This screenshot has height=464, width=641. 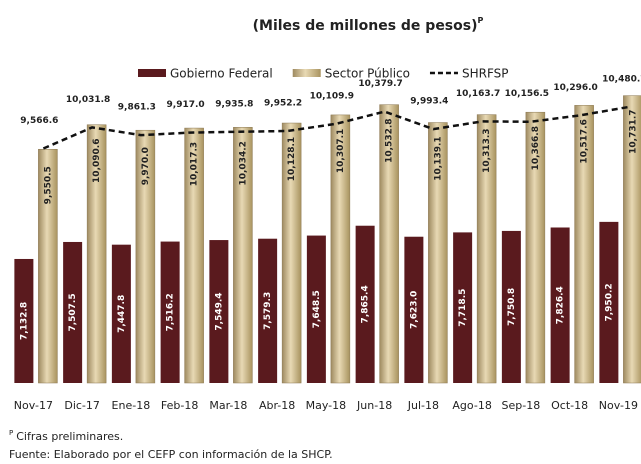 I want to click on value-label: 7,826.4, so click(x=561, y=305).